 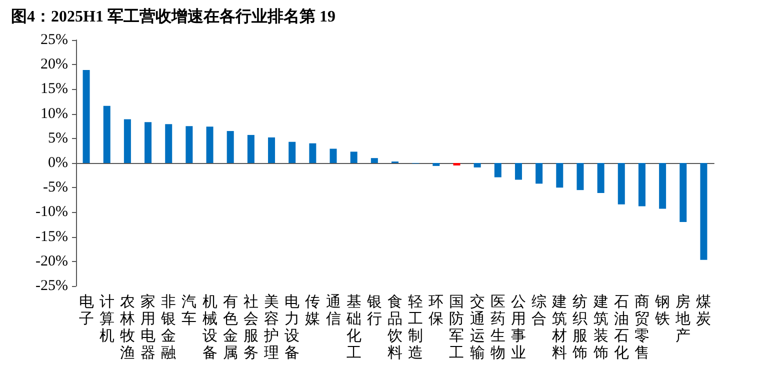 What do you see at coordinates (86, 311) in the screenshot?
I see `x-tick-label: 电子` at bounding box center [86, 311].